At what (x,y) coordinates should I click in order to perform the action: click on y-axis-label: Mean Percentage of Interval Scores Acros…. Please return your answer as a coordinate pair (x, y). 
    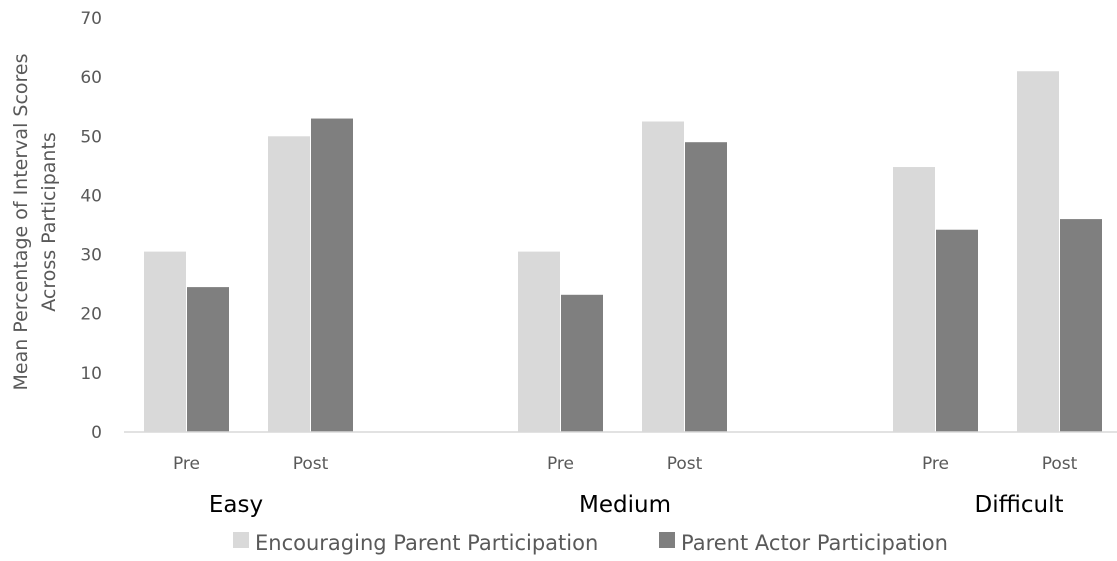
    Looking at the image, I should click on (35, 222).